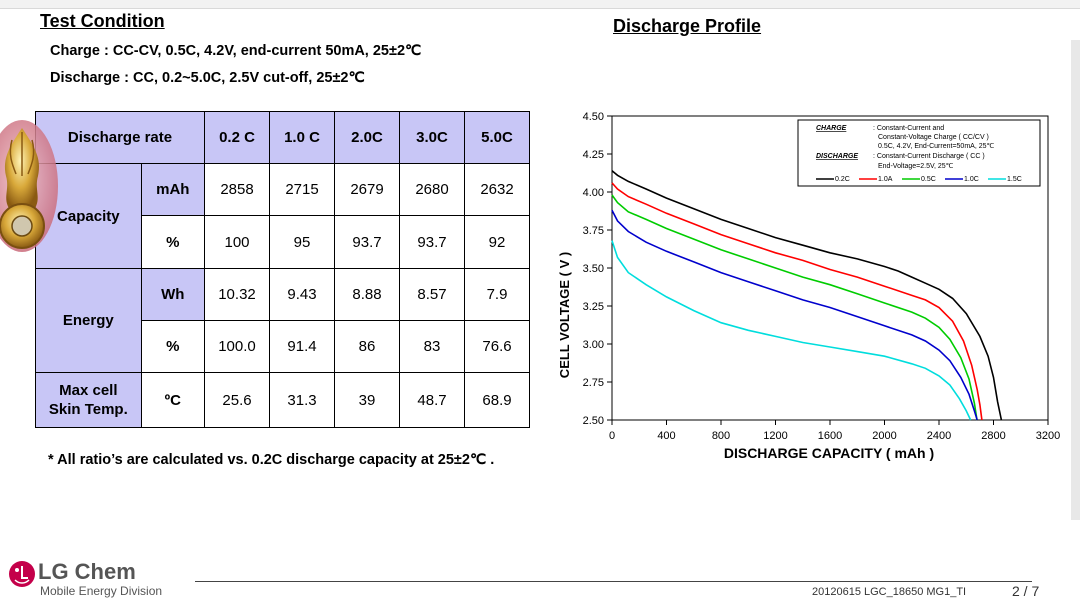 The width and height of the screenshot is (1080, 601). What do you see at coordinates (916, 166) in the screenshot?
I see `legend-discharge-text: End-Voltage=2.5V, 25℃` at bounding box center [916, 166].